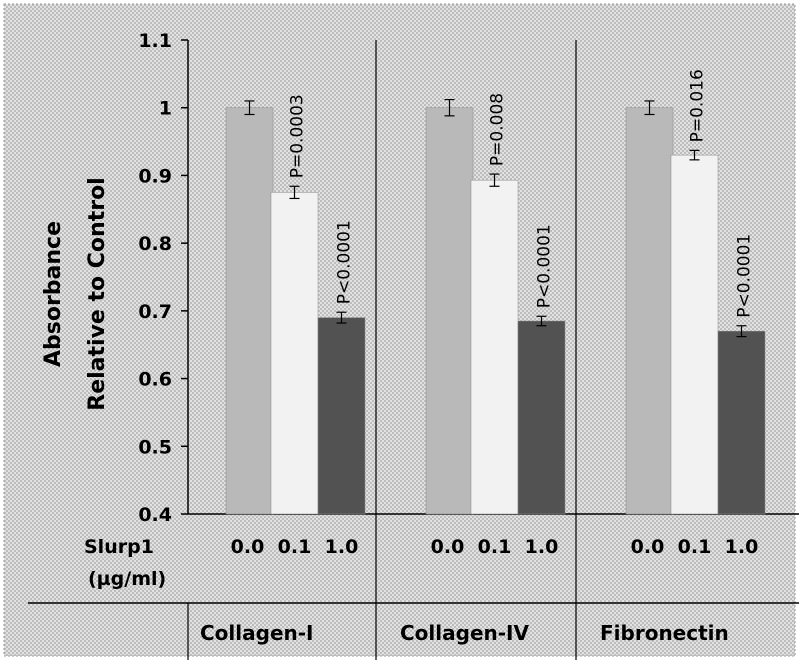  What do you see at coordinates (53, 294) in the screenshot?
I see `y-axis-label-line-1: Absorbance` at bounding box center [53, 294].